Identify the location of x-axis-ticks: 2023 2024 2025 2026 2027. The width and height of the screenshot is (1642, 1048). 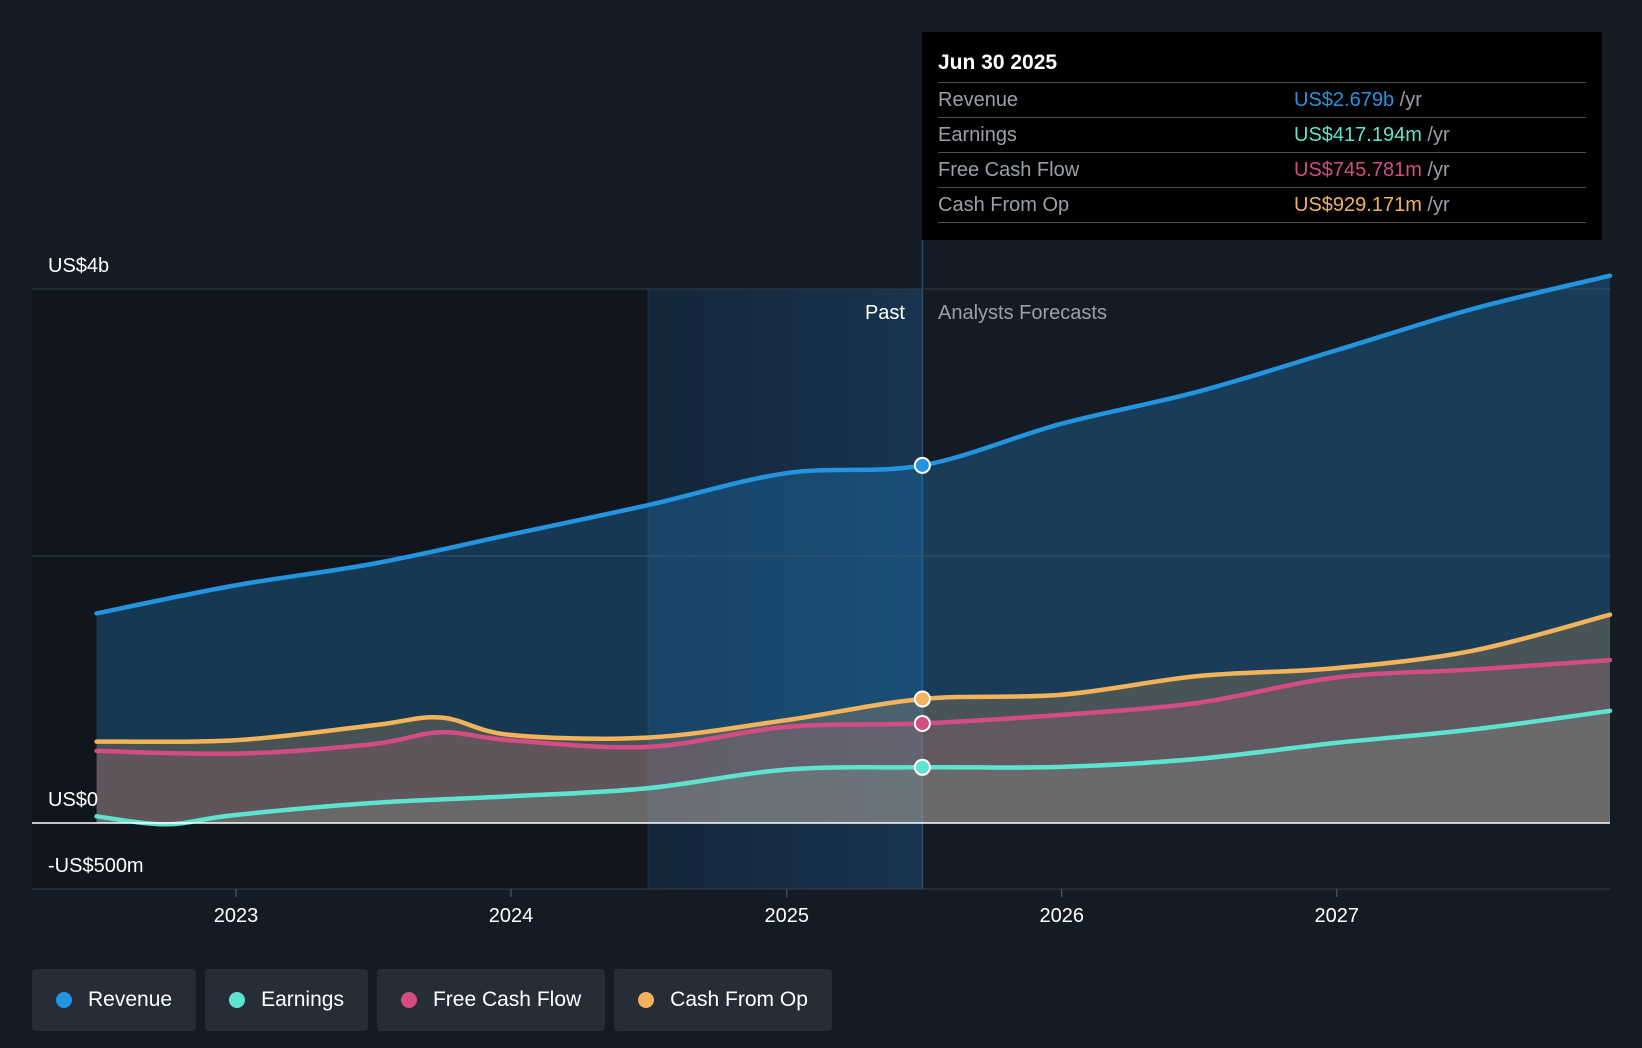
(786, 908).